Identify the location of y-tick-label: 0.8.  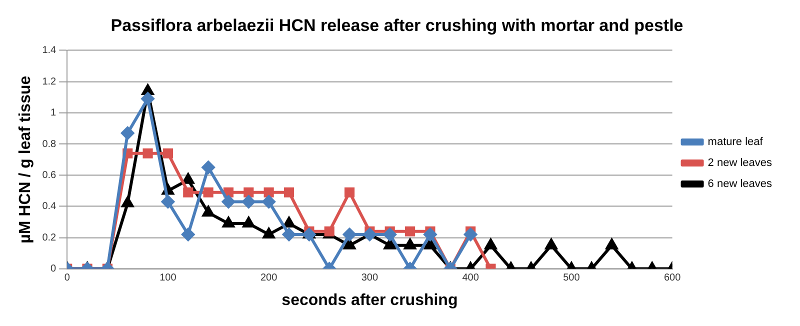
(49, 144).